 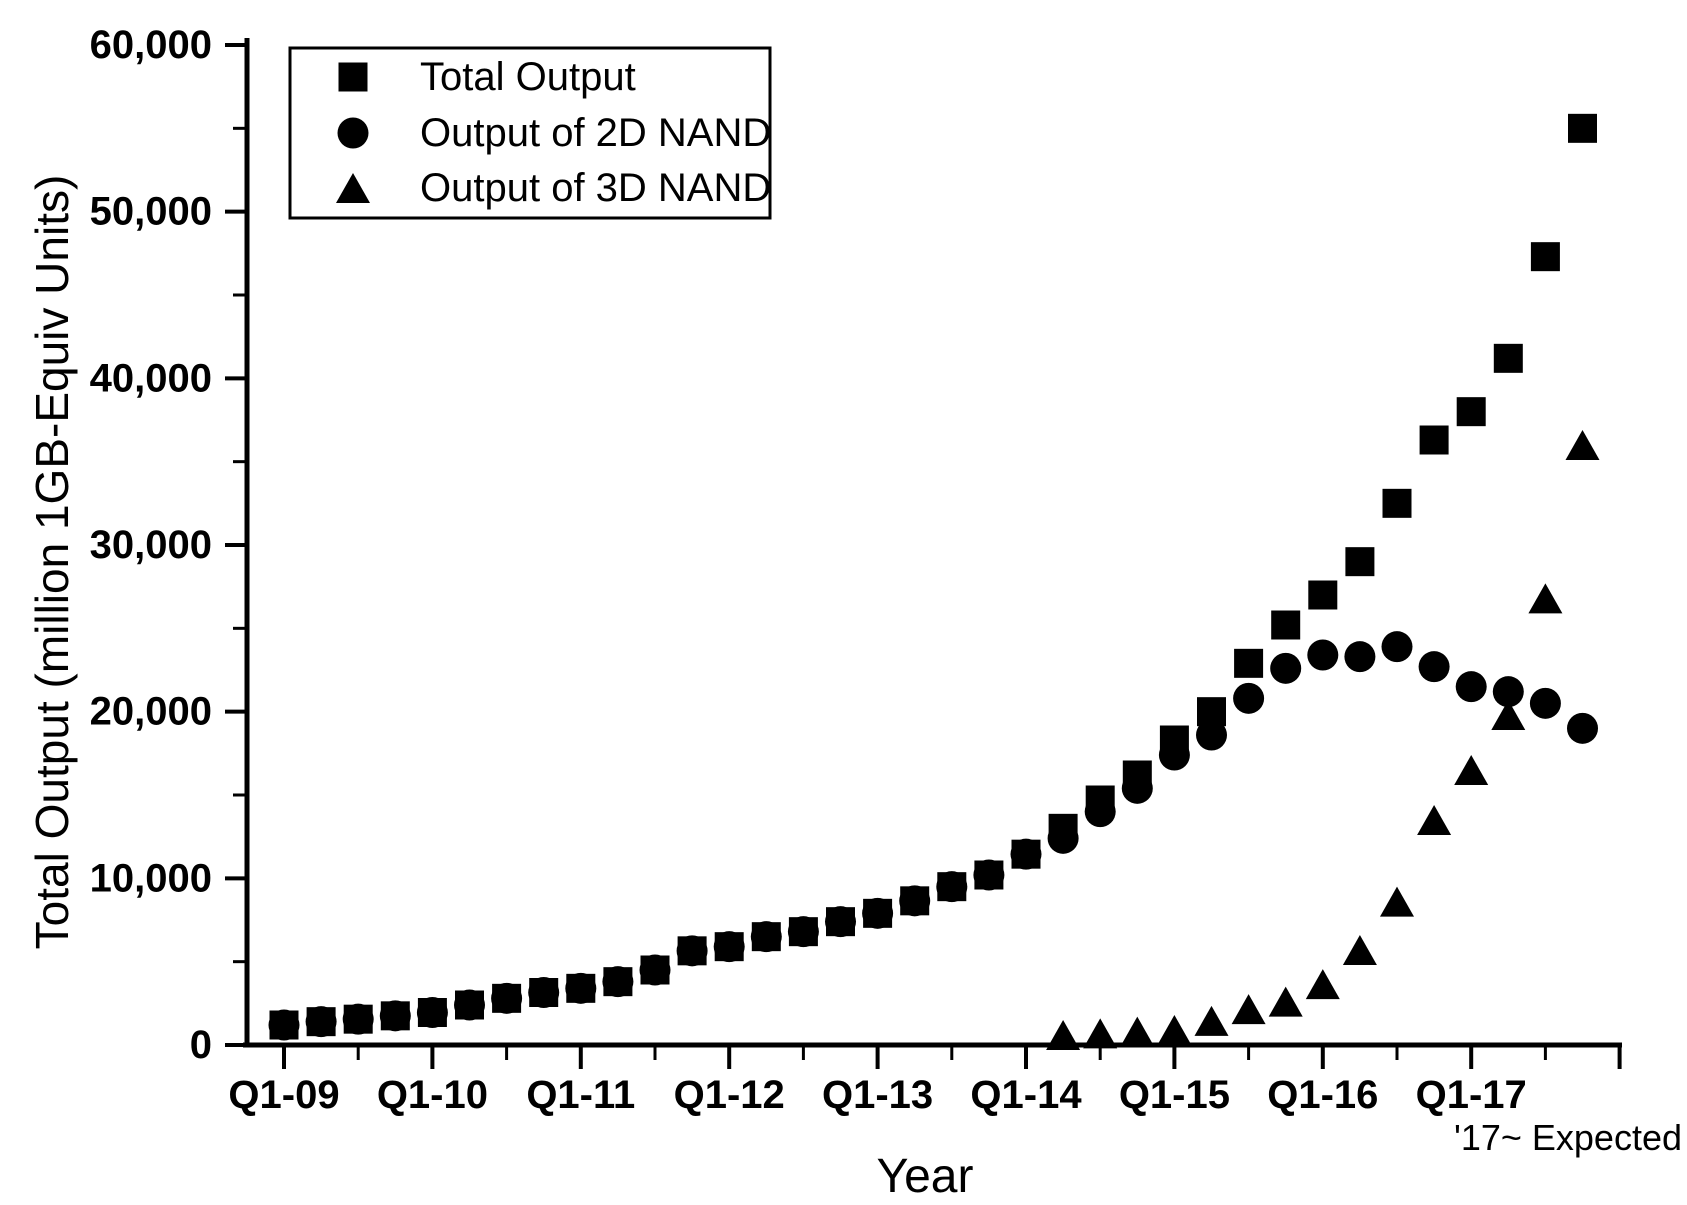 I want to click on legend-item-label: Total Output, so click(x=528, y=77).